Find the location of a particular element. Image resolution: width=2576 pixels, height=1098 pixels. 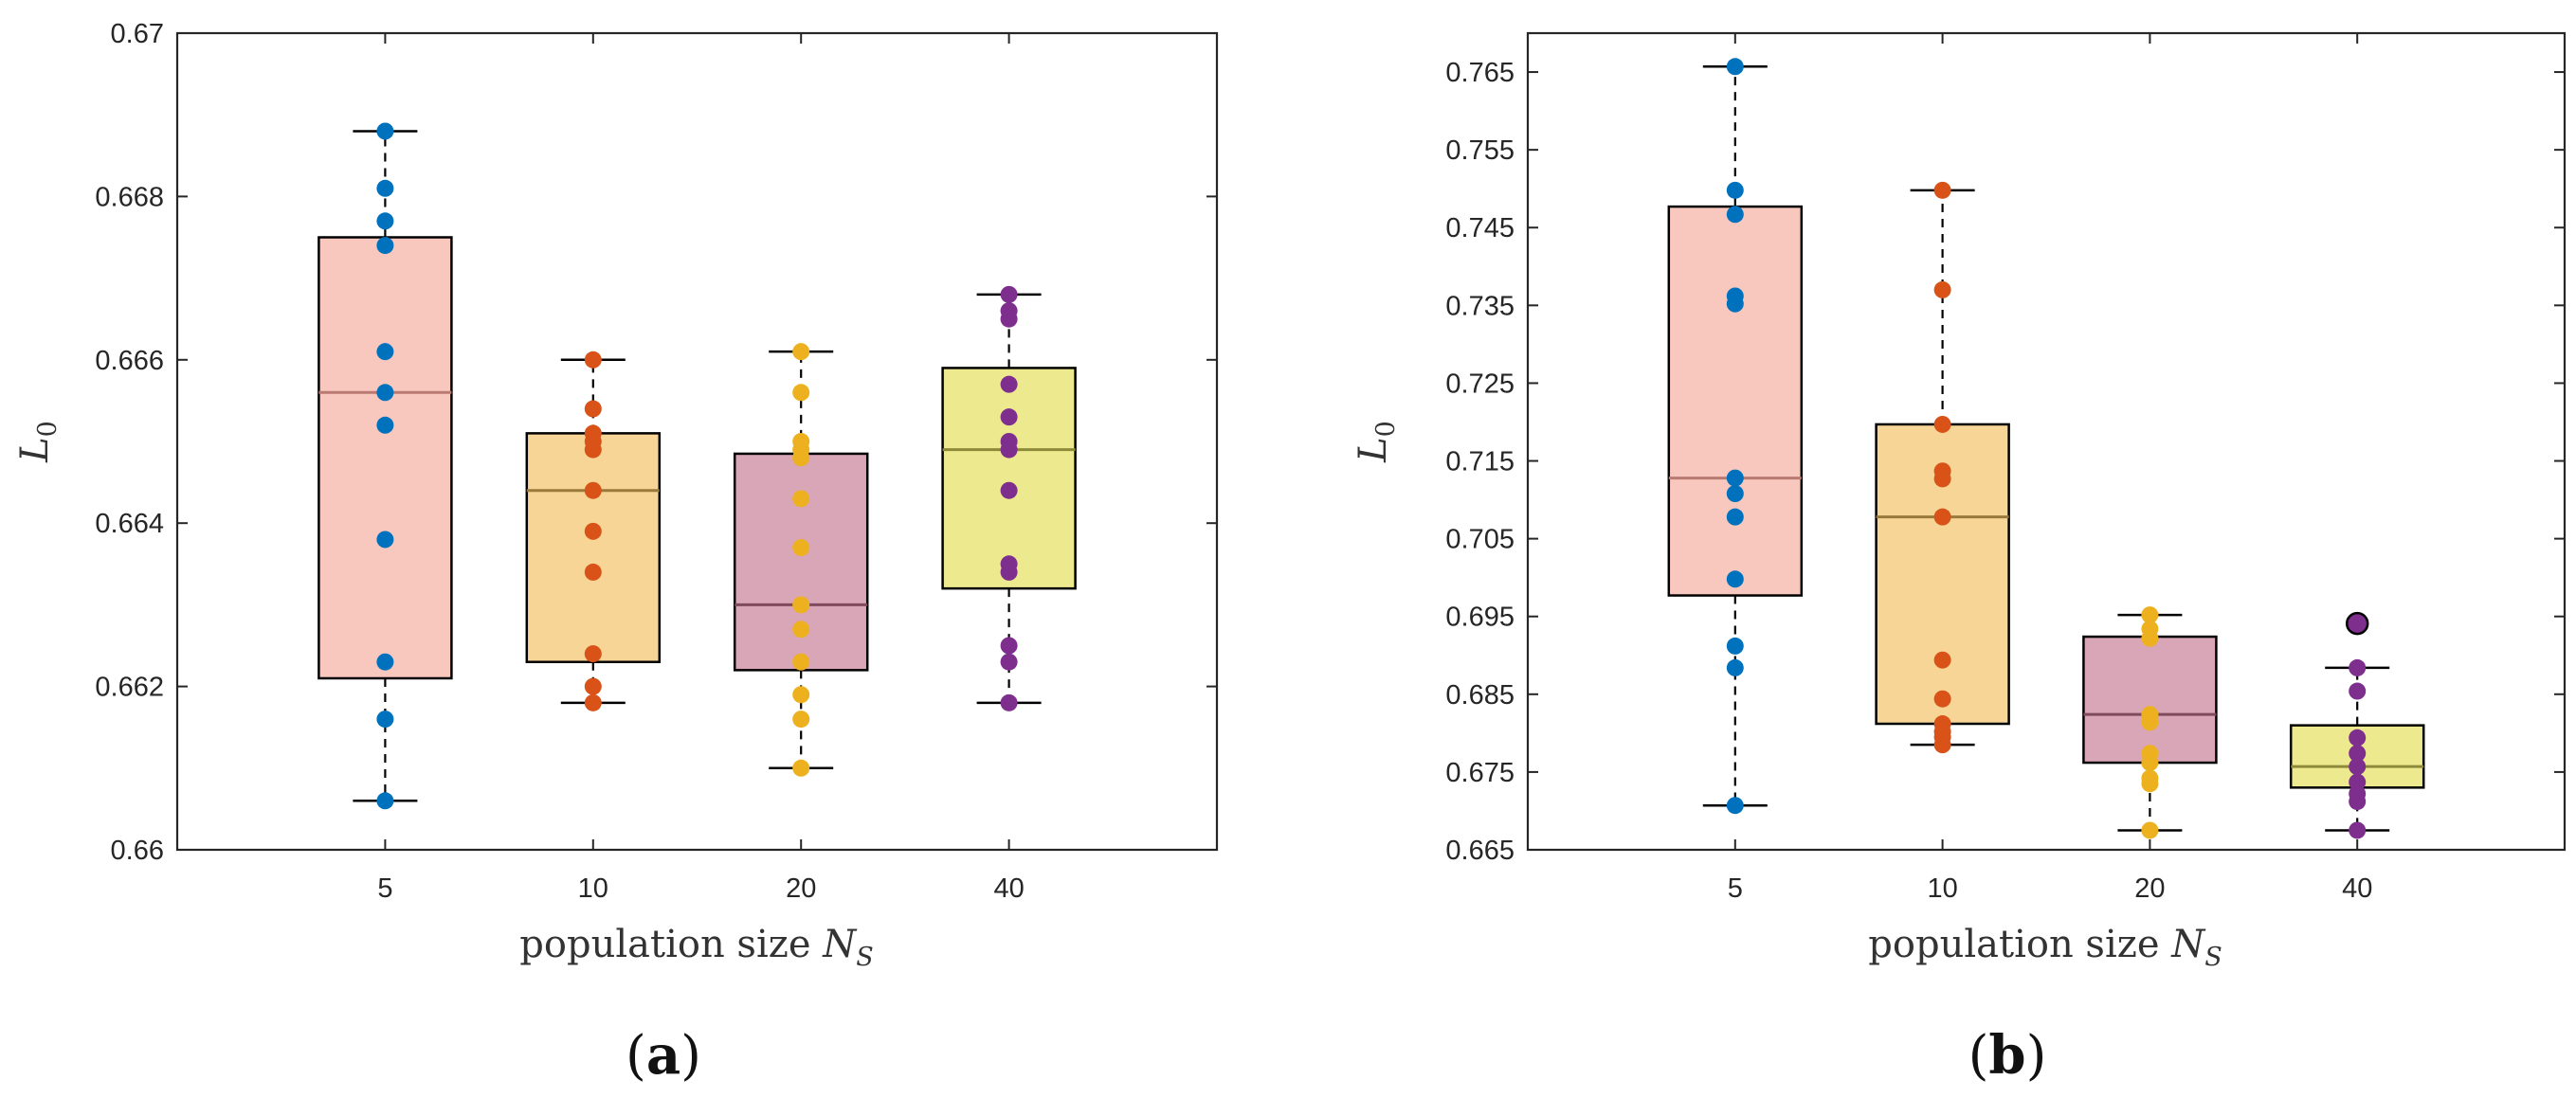

y-tick-label-b: 0.675 is located at coordinates (1480, 773).